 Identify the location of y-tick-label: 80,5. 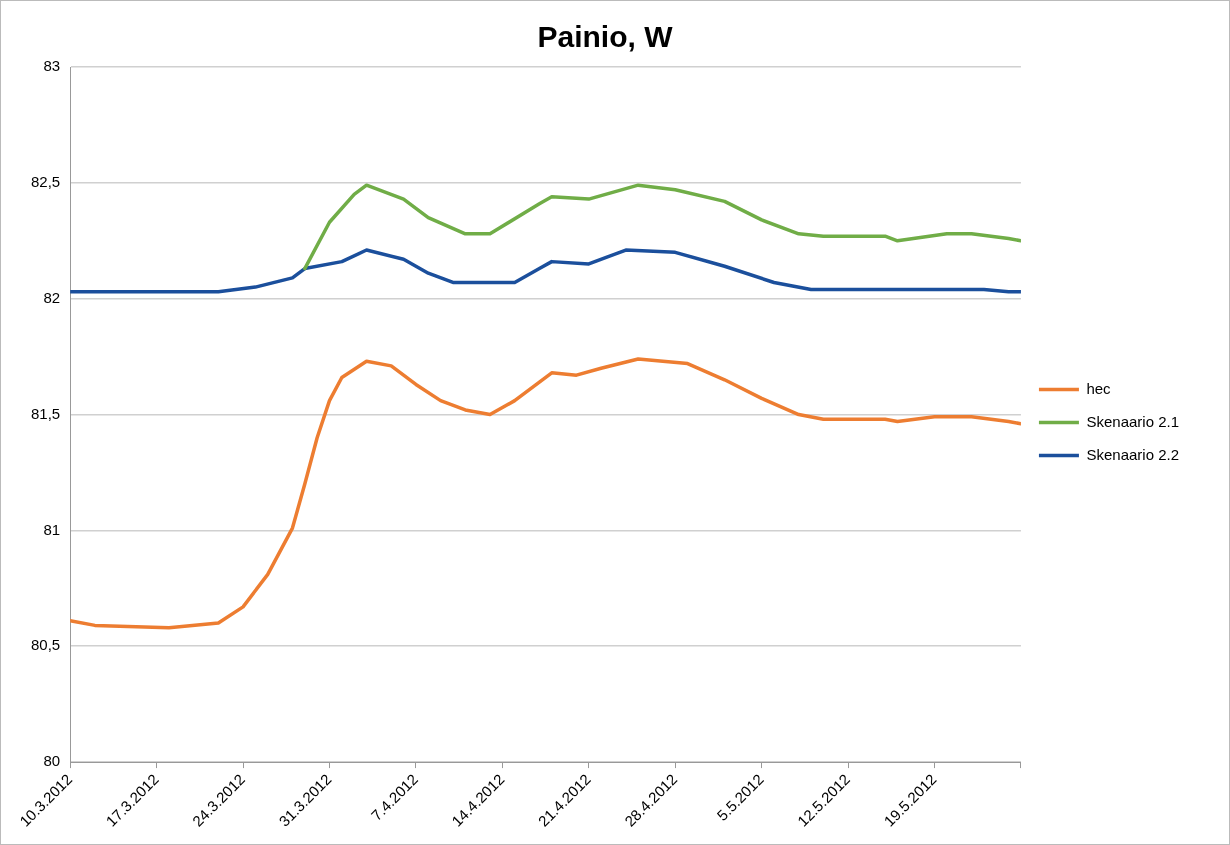
(45, 645).